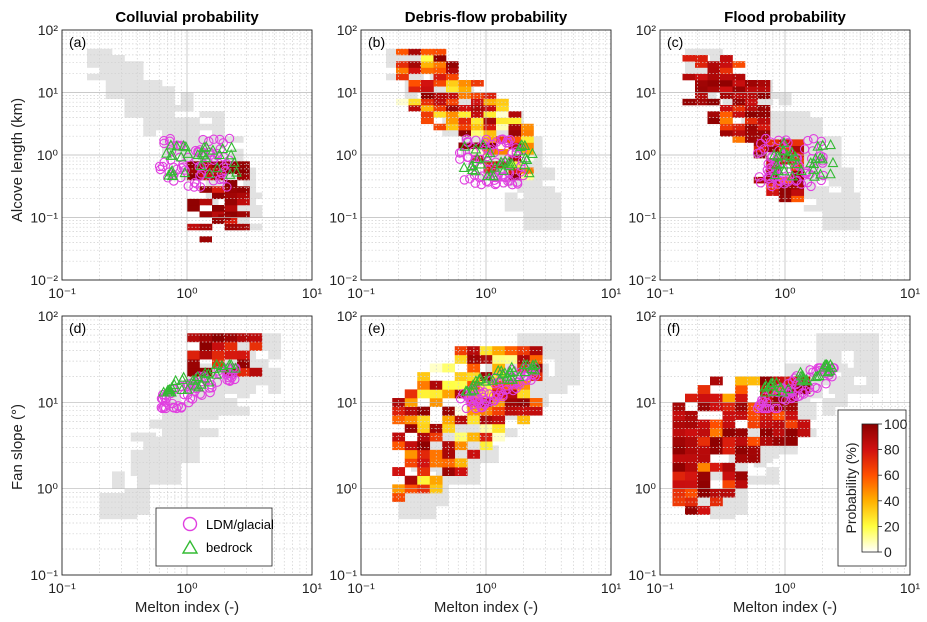 This screenshot has height=622, width=927. I want to click on colorbar-tick-label: 40, so click(892, 501).